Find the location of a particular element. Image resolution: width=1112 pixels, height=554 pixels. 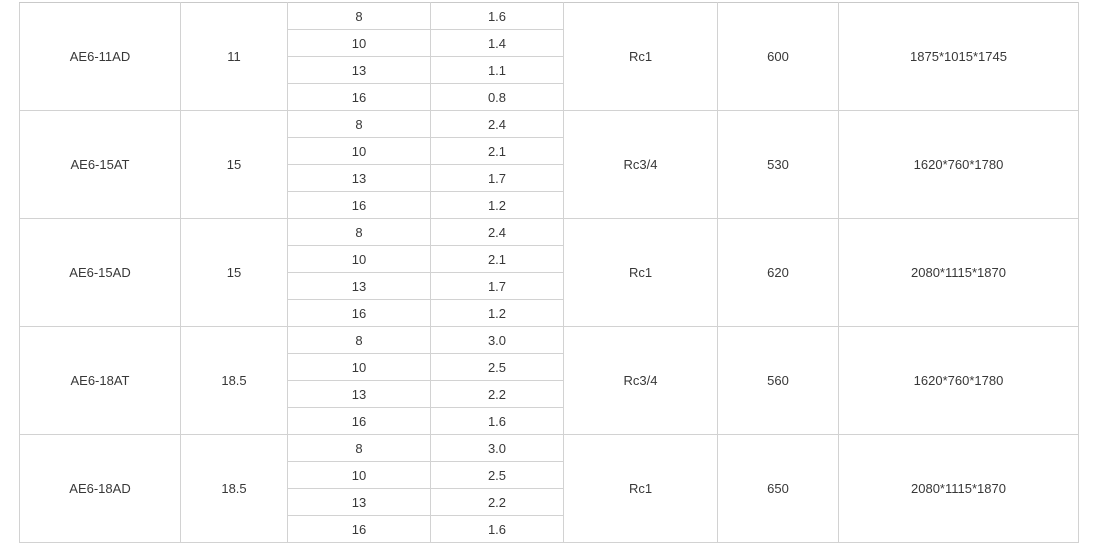

flow-cell: 0.8 is located at coordinates (497, 97).